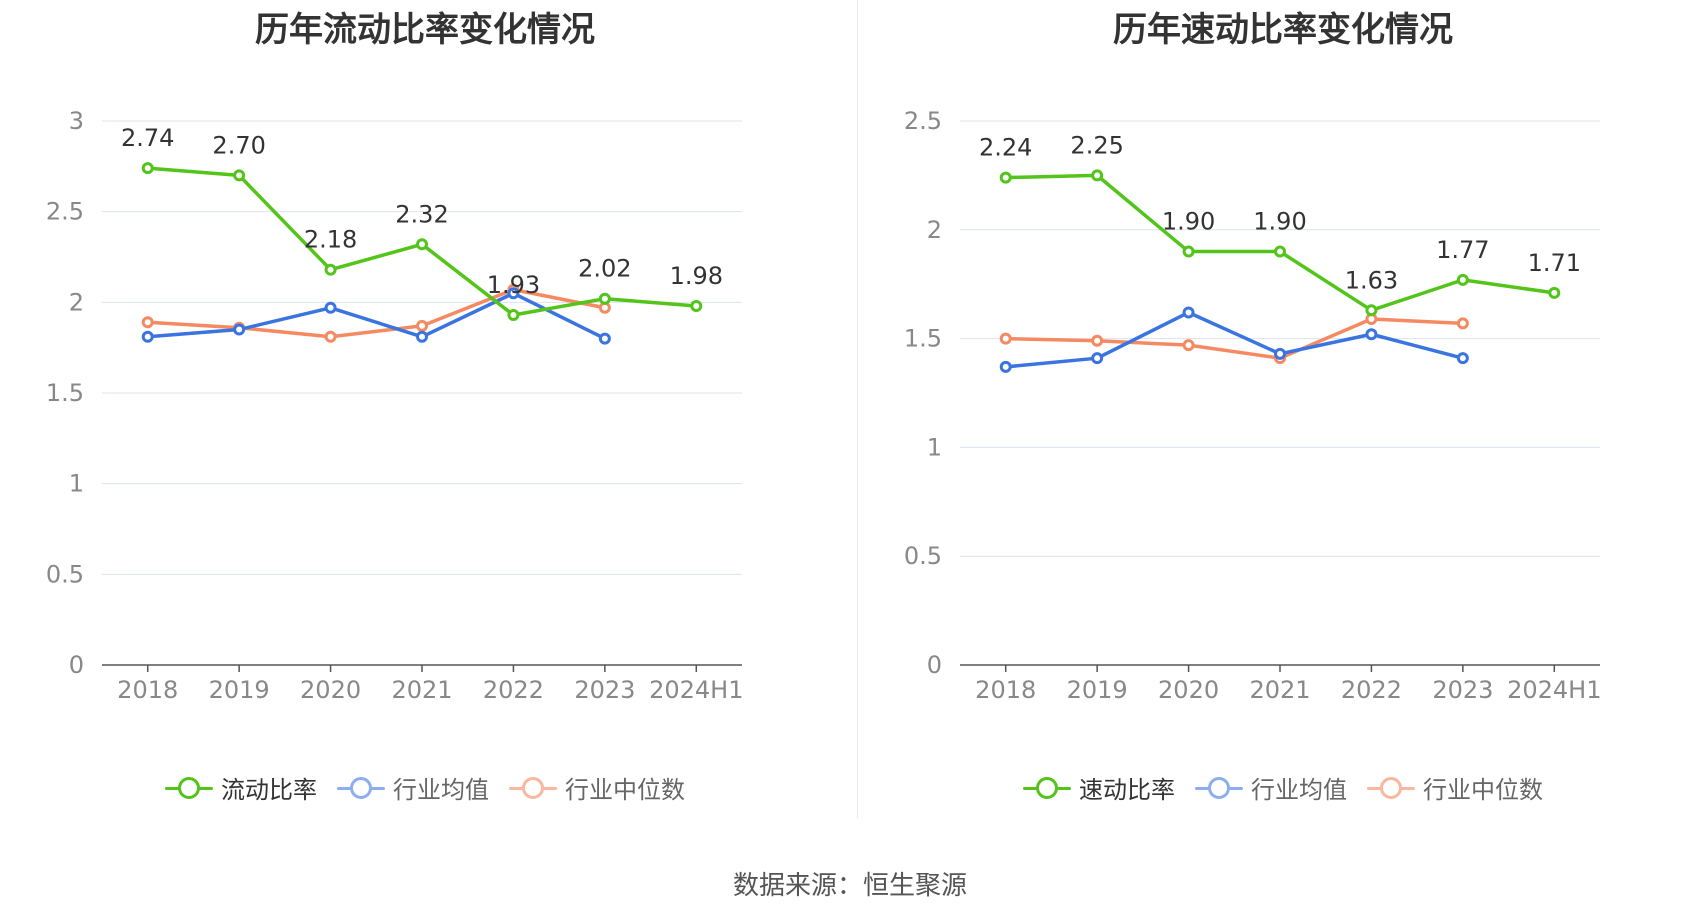 The height and width of the screenshot is (918, 1700). Describe the element at coordinates (1283, 30) in the screenshot. I see `chart-title: 历年速动比率变化情况` at that location.